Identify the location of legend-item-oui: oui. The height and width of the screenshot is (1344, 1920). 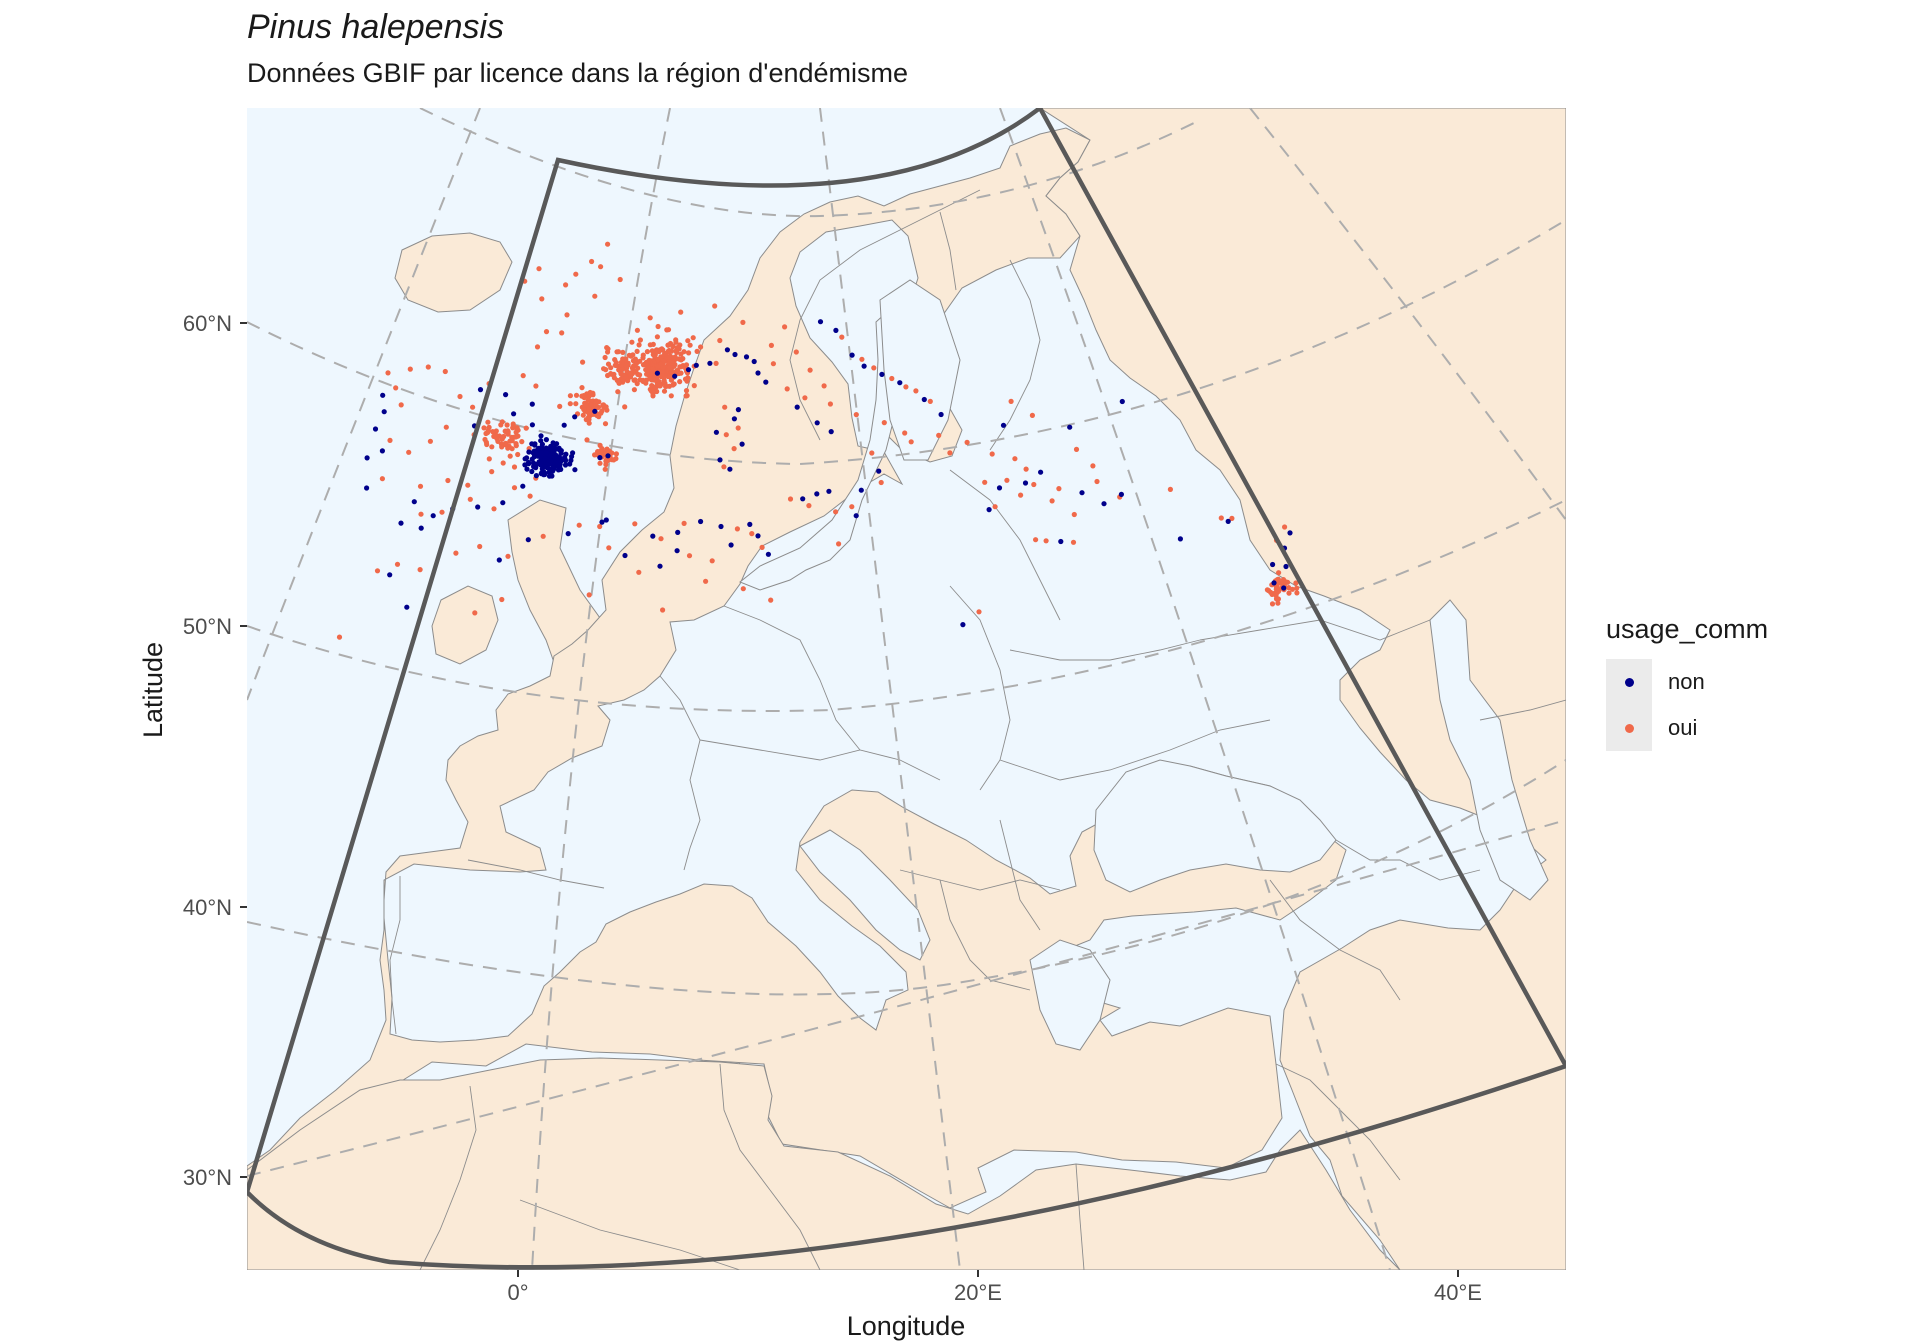
(1687, 728).